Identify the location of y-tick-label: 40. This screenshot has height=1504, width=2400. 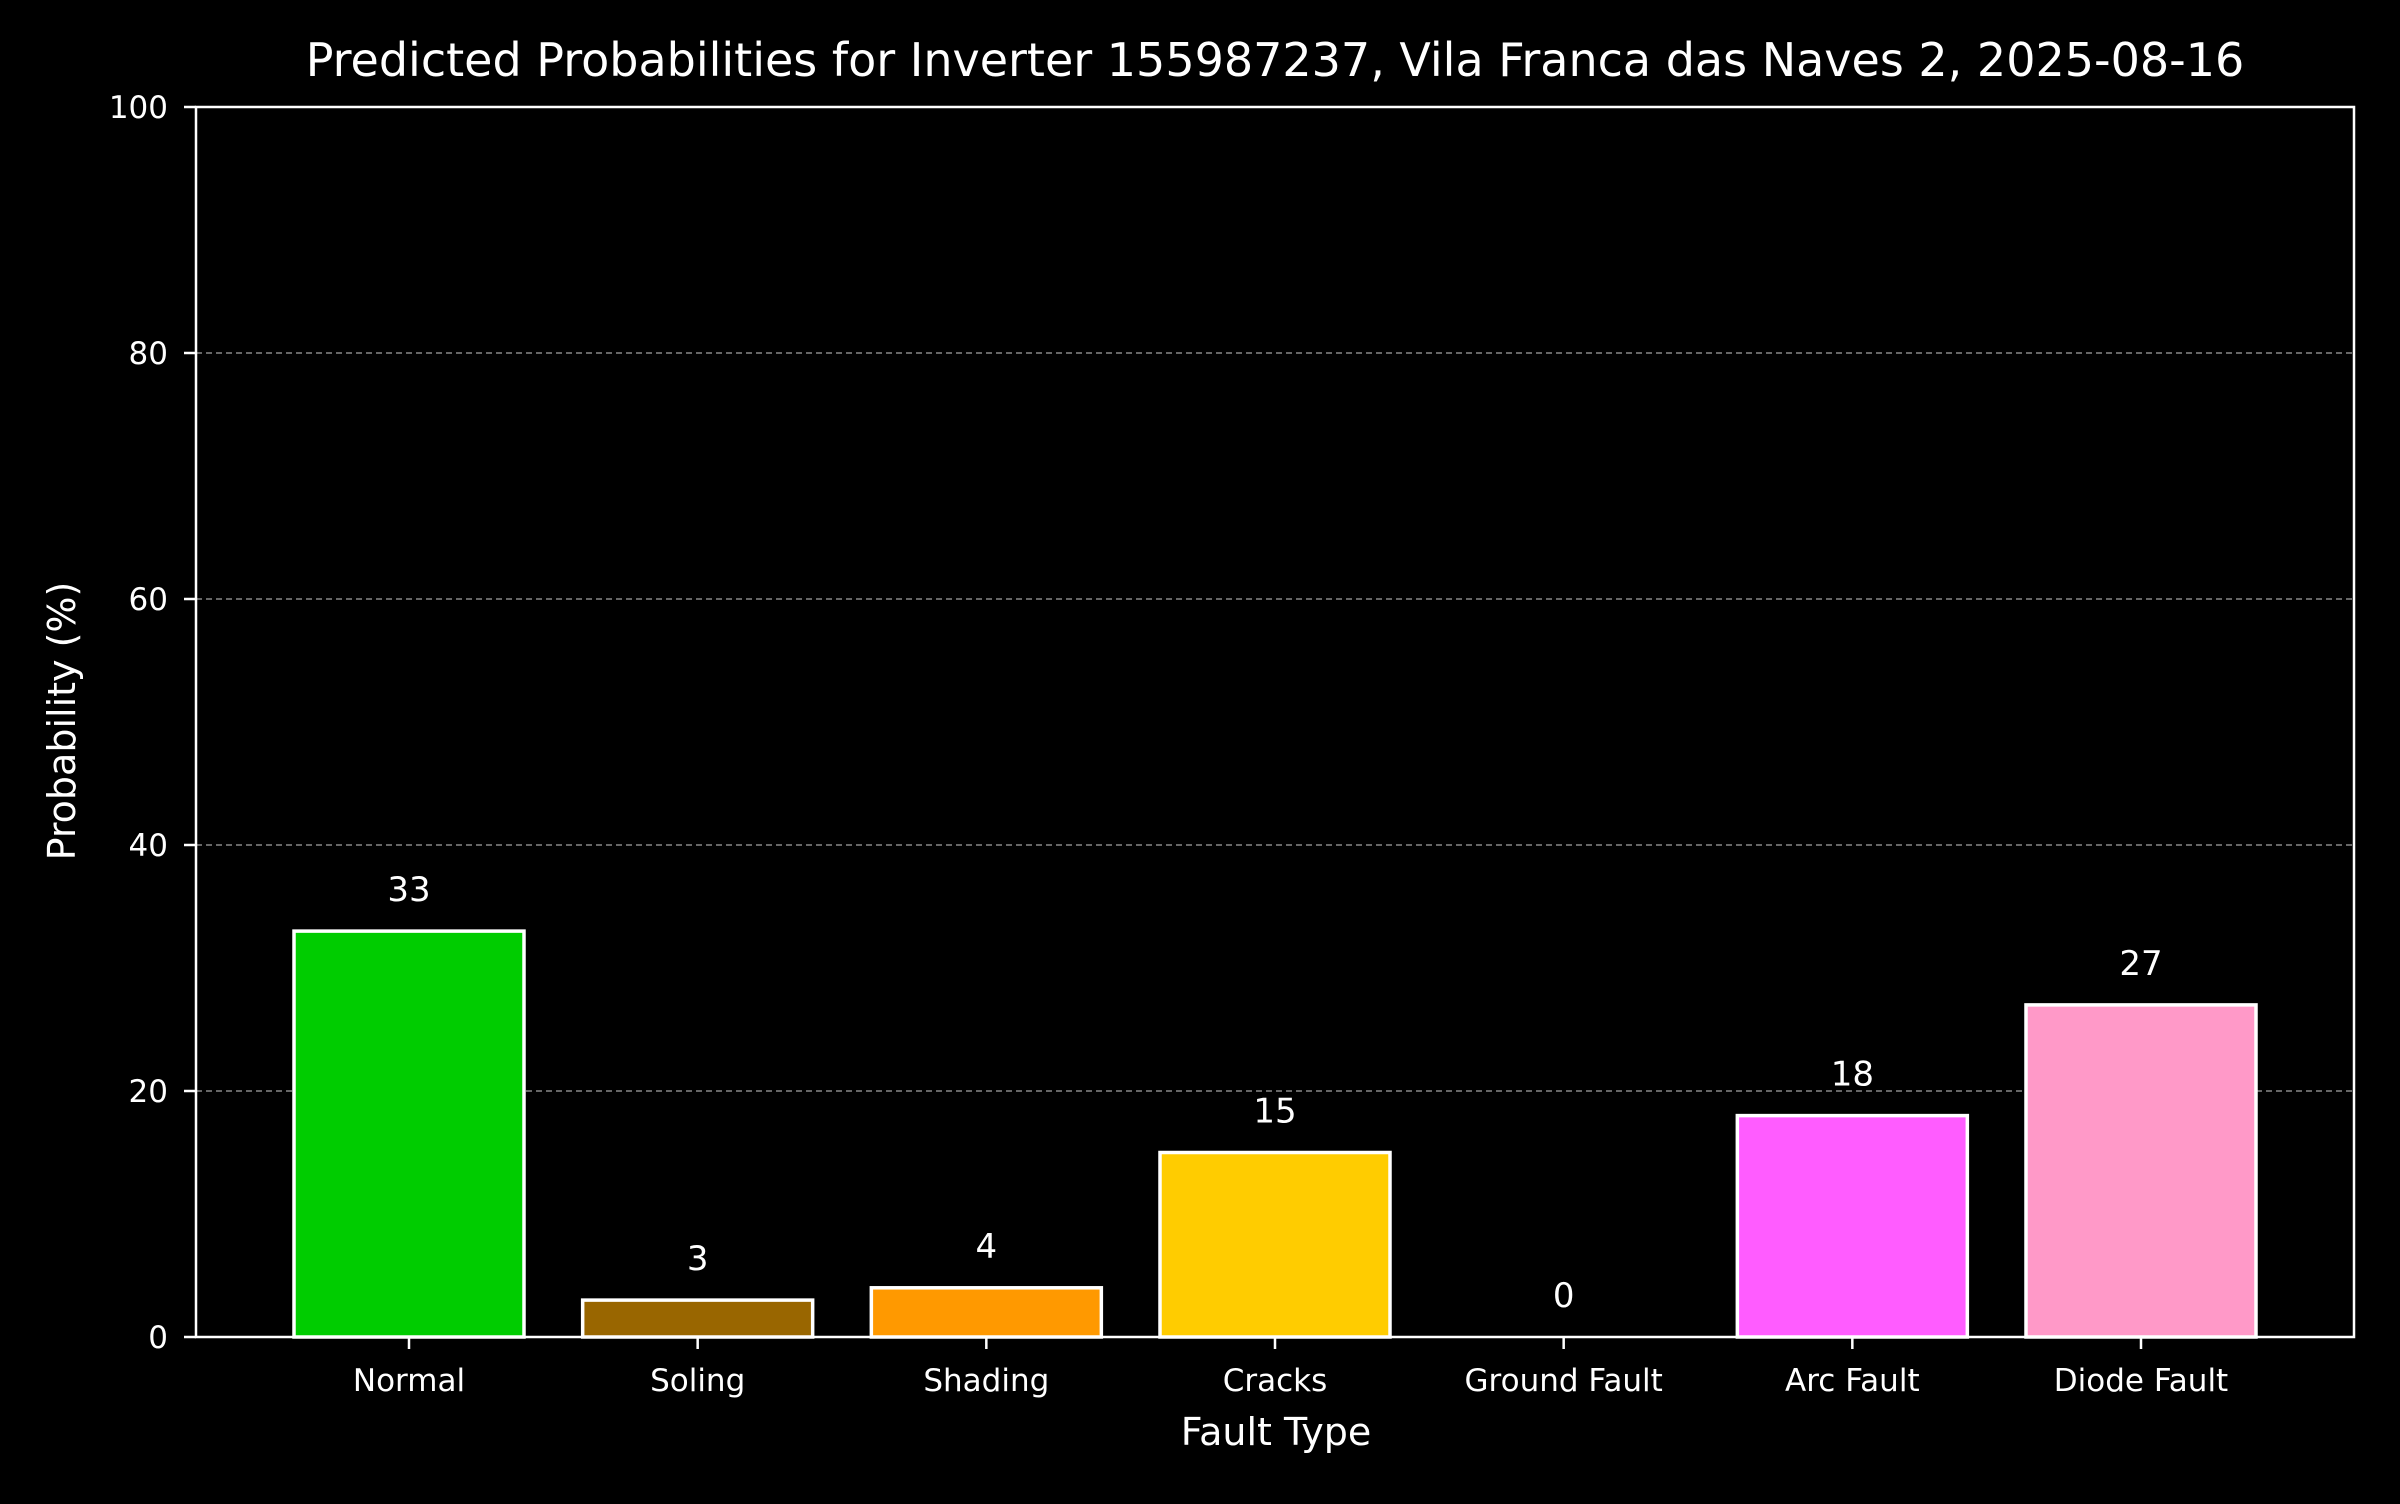
(148, 846).